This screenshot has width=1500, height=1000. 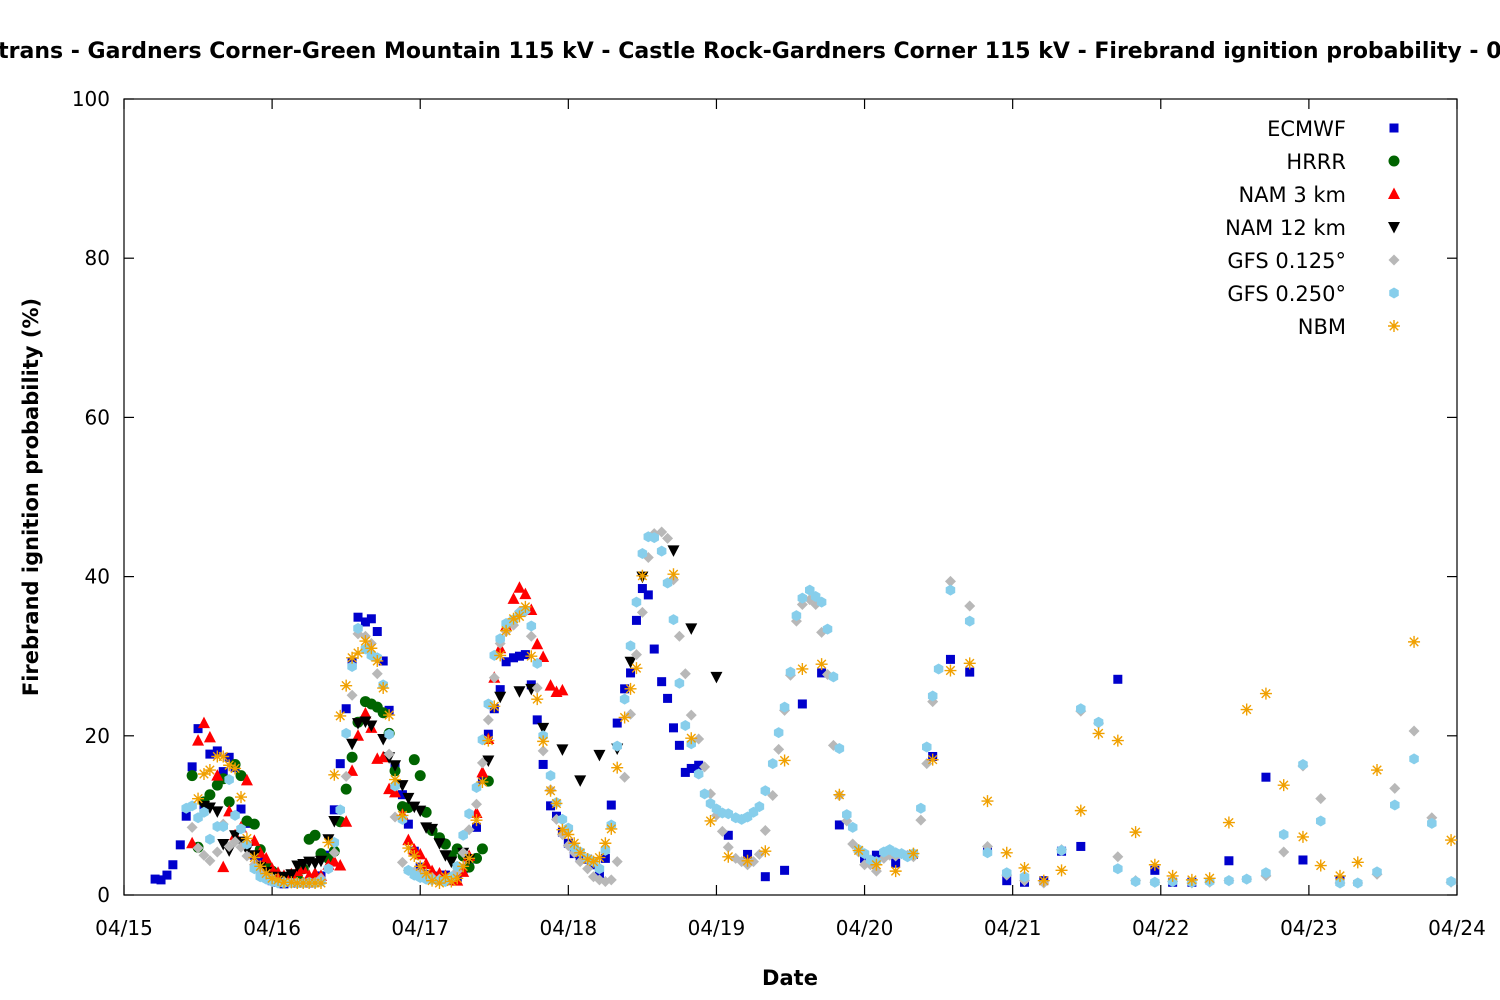 What do you see at coordinates (1013, 928) in the screenshot?
I see `x-tick-label: 04/21` at bounding box center [1013, 928].